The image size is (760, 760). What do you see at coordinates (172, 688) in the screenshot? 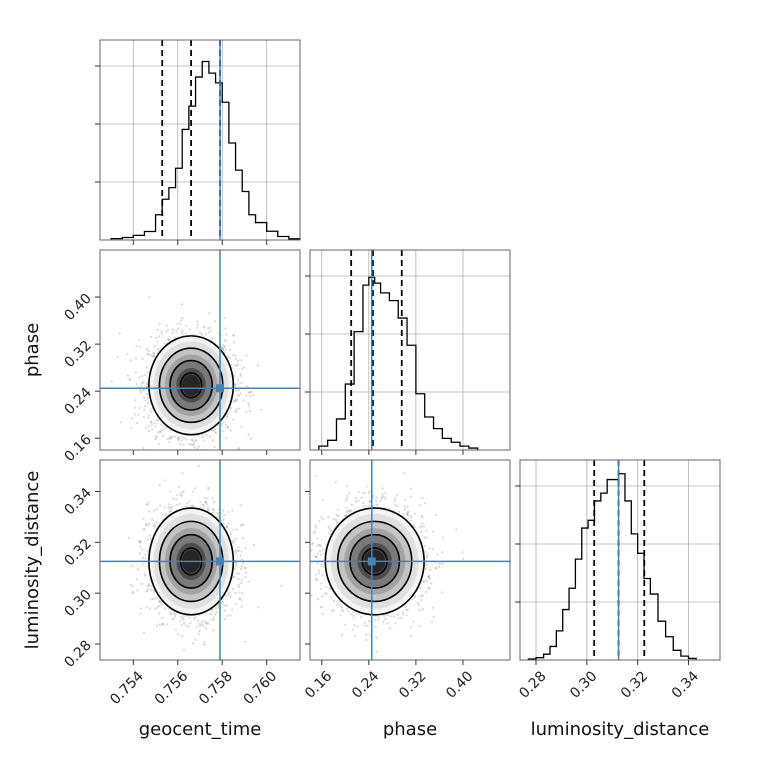
I see `x-tick-label: 0.756` at bounding box center [172, 688].